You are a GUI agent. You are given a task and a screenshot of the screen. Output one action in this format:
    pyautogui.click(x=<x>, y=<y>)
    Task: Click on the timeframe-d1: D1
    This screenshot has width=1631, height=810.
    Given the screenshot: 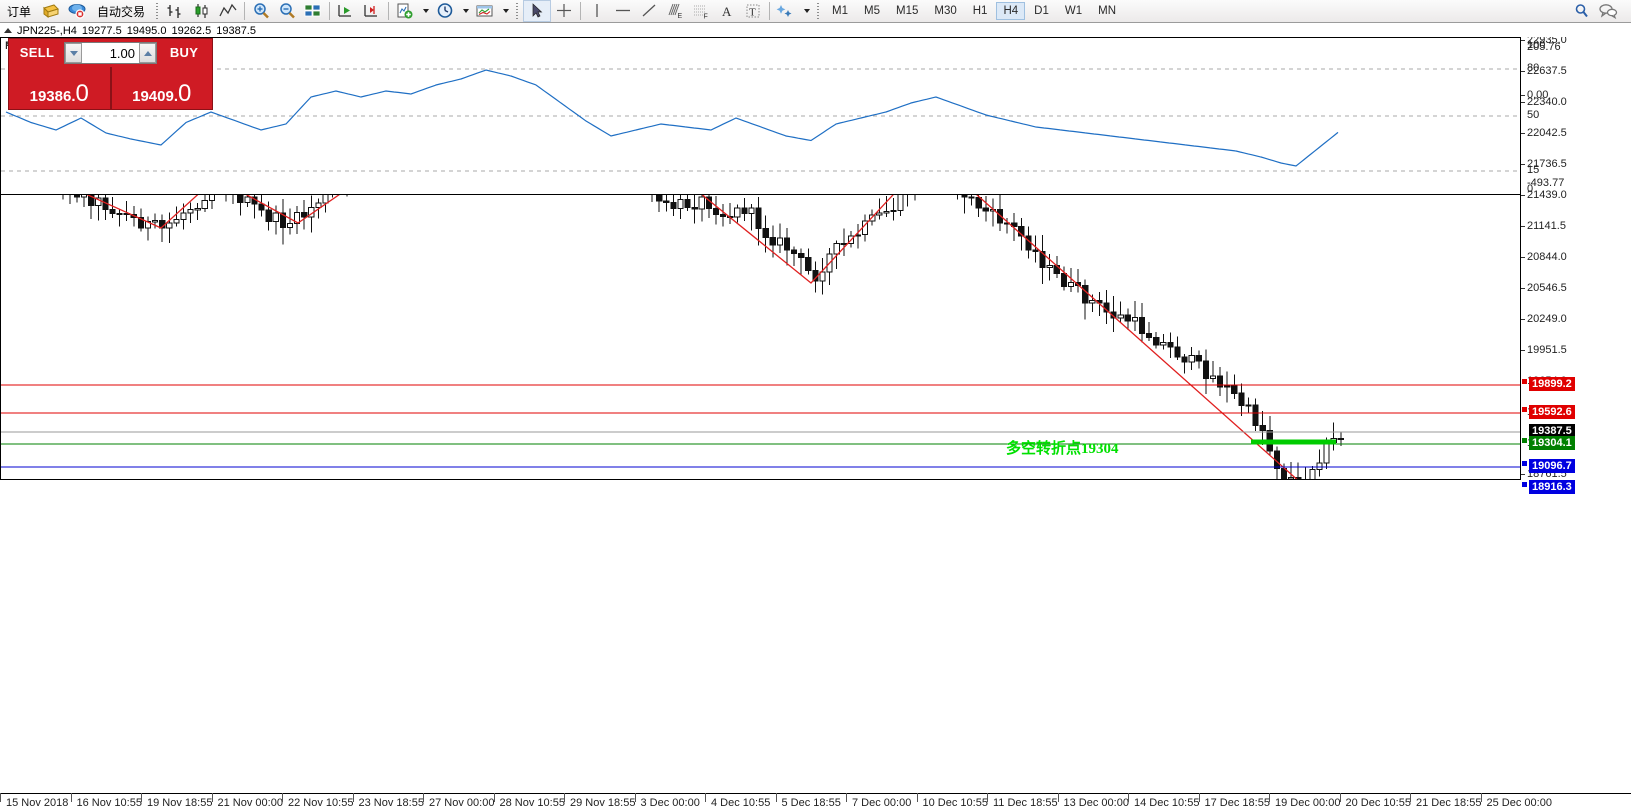 What is the action you would take?
    pyautogui.click(x=1041, y=11)
    